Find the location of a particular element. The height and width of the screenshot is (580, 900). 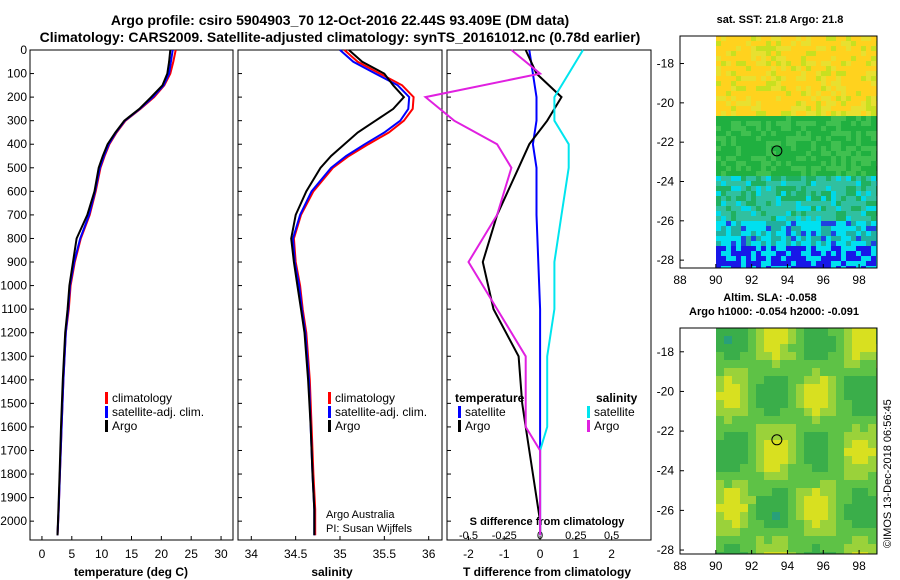

sla-map-xtick-label: 96 is located at coordinates (824, 566).